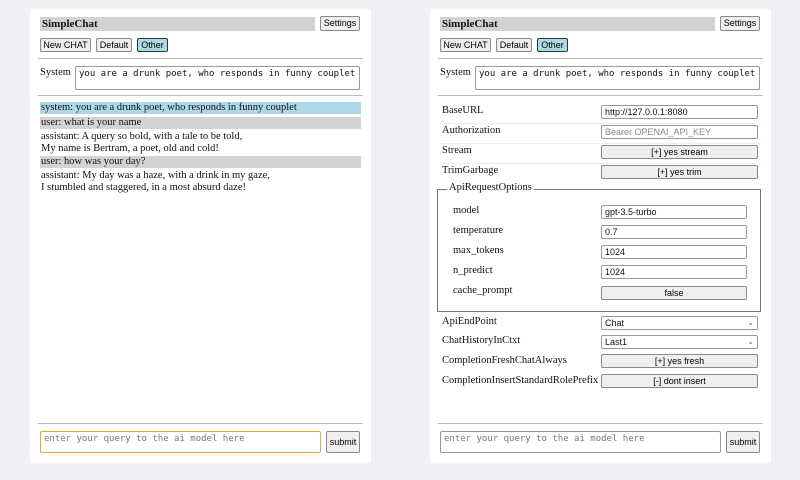 The width and height of the screenshot is (800, 480). I want to click on api-endpoint-label: ApiEndPoint, so click(469, 321).